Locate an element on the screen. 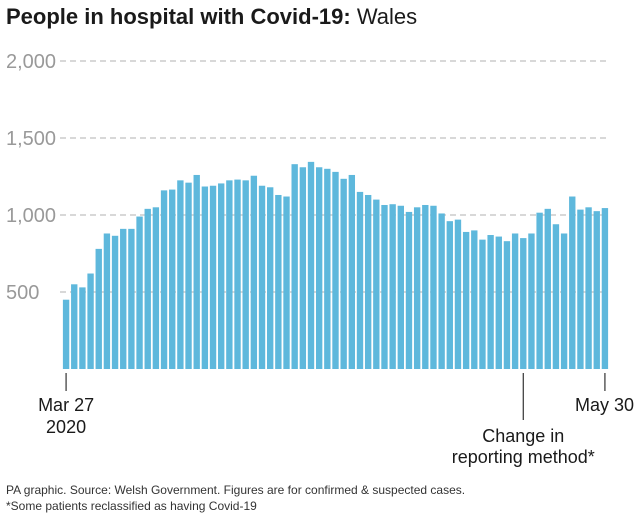 The height and width of the screenshot is (519, 640). y-tick-label-1500: 1,500 is located at coordinates (31, 139).